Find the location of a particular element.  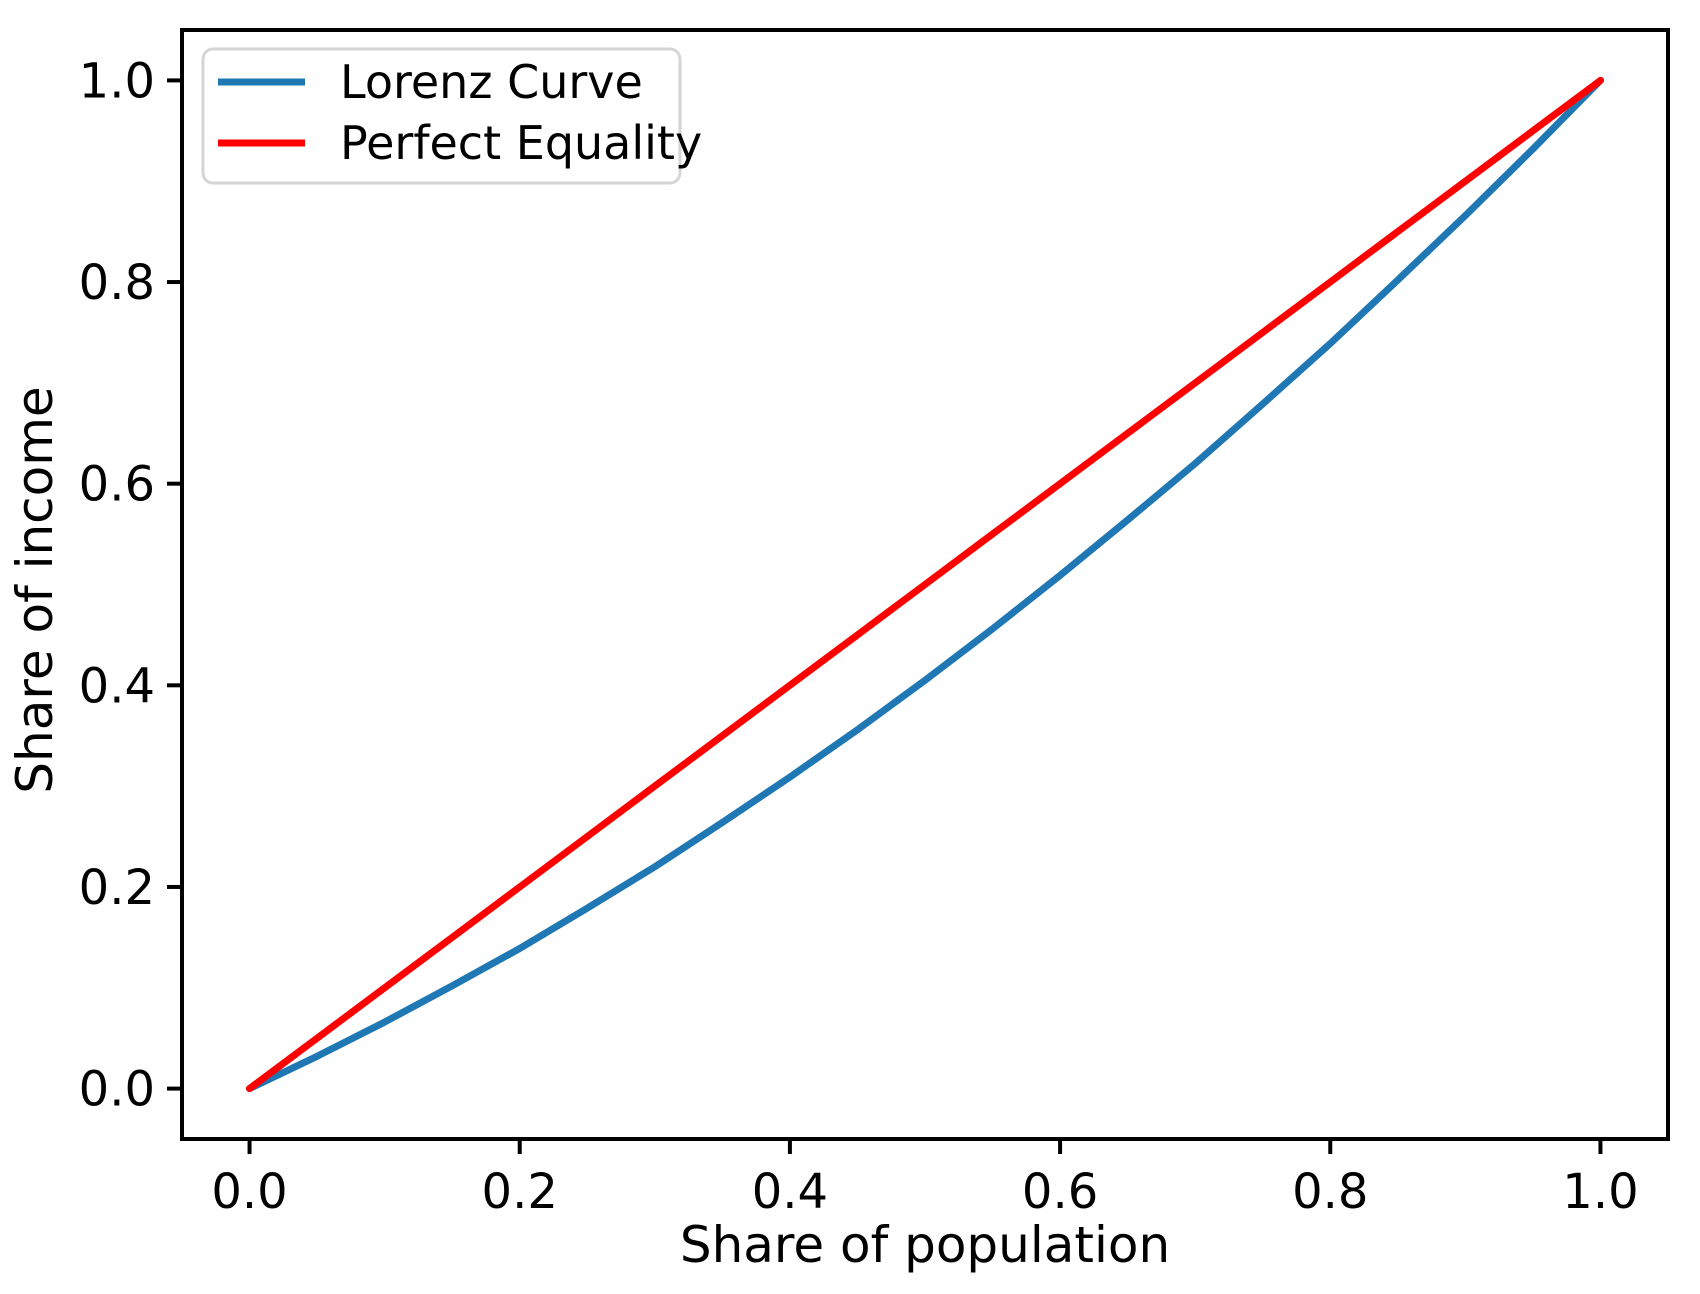

x-tick-label: 0.8 is located at coordinates (1330, 1192).